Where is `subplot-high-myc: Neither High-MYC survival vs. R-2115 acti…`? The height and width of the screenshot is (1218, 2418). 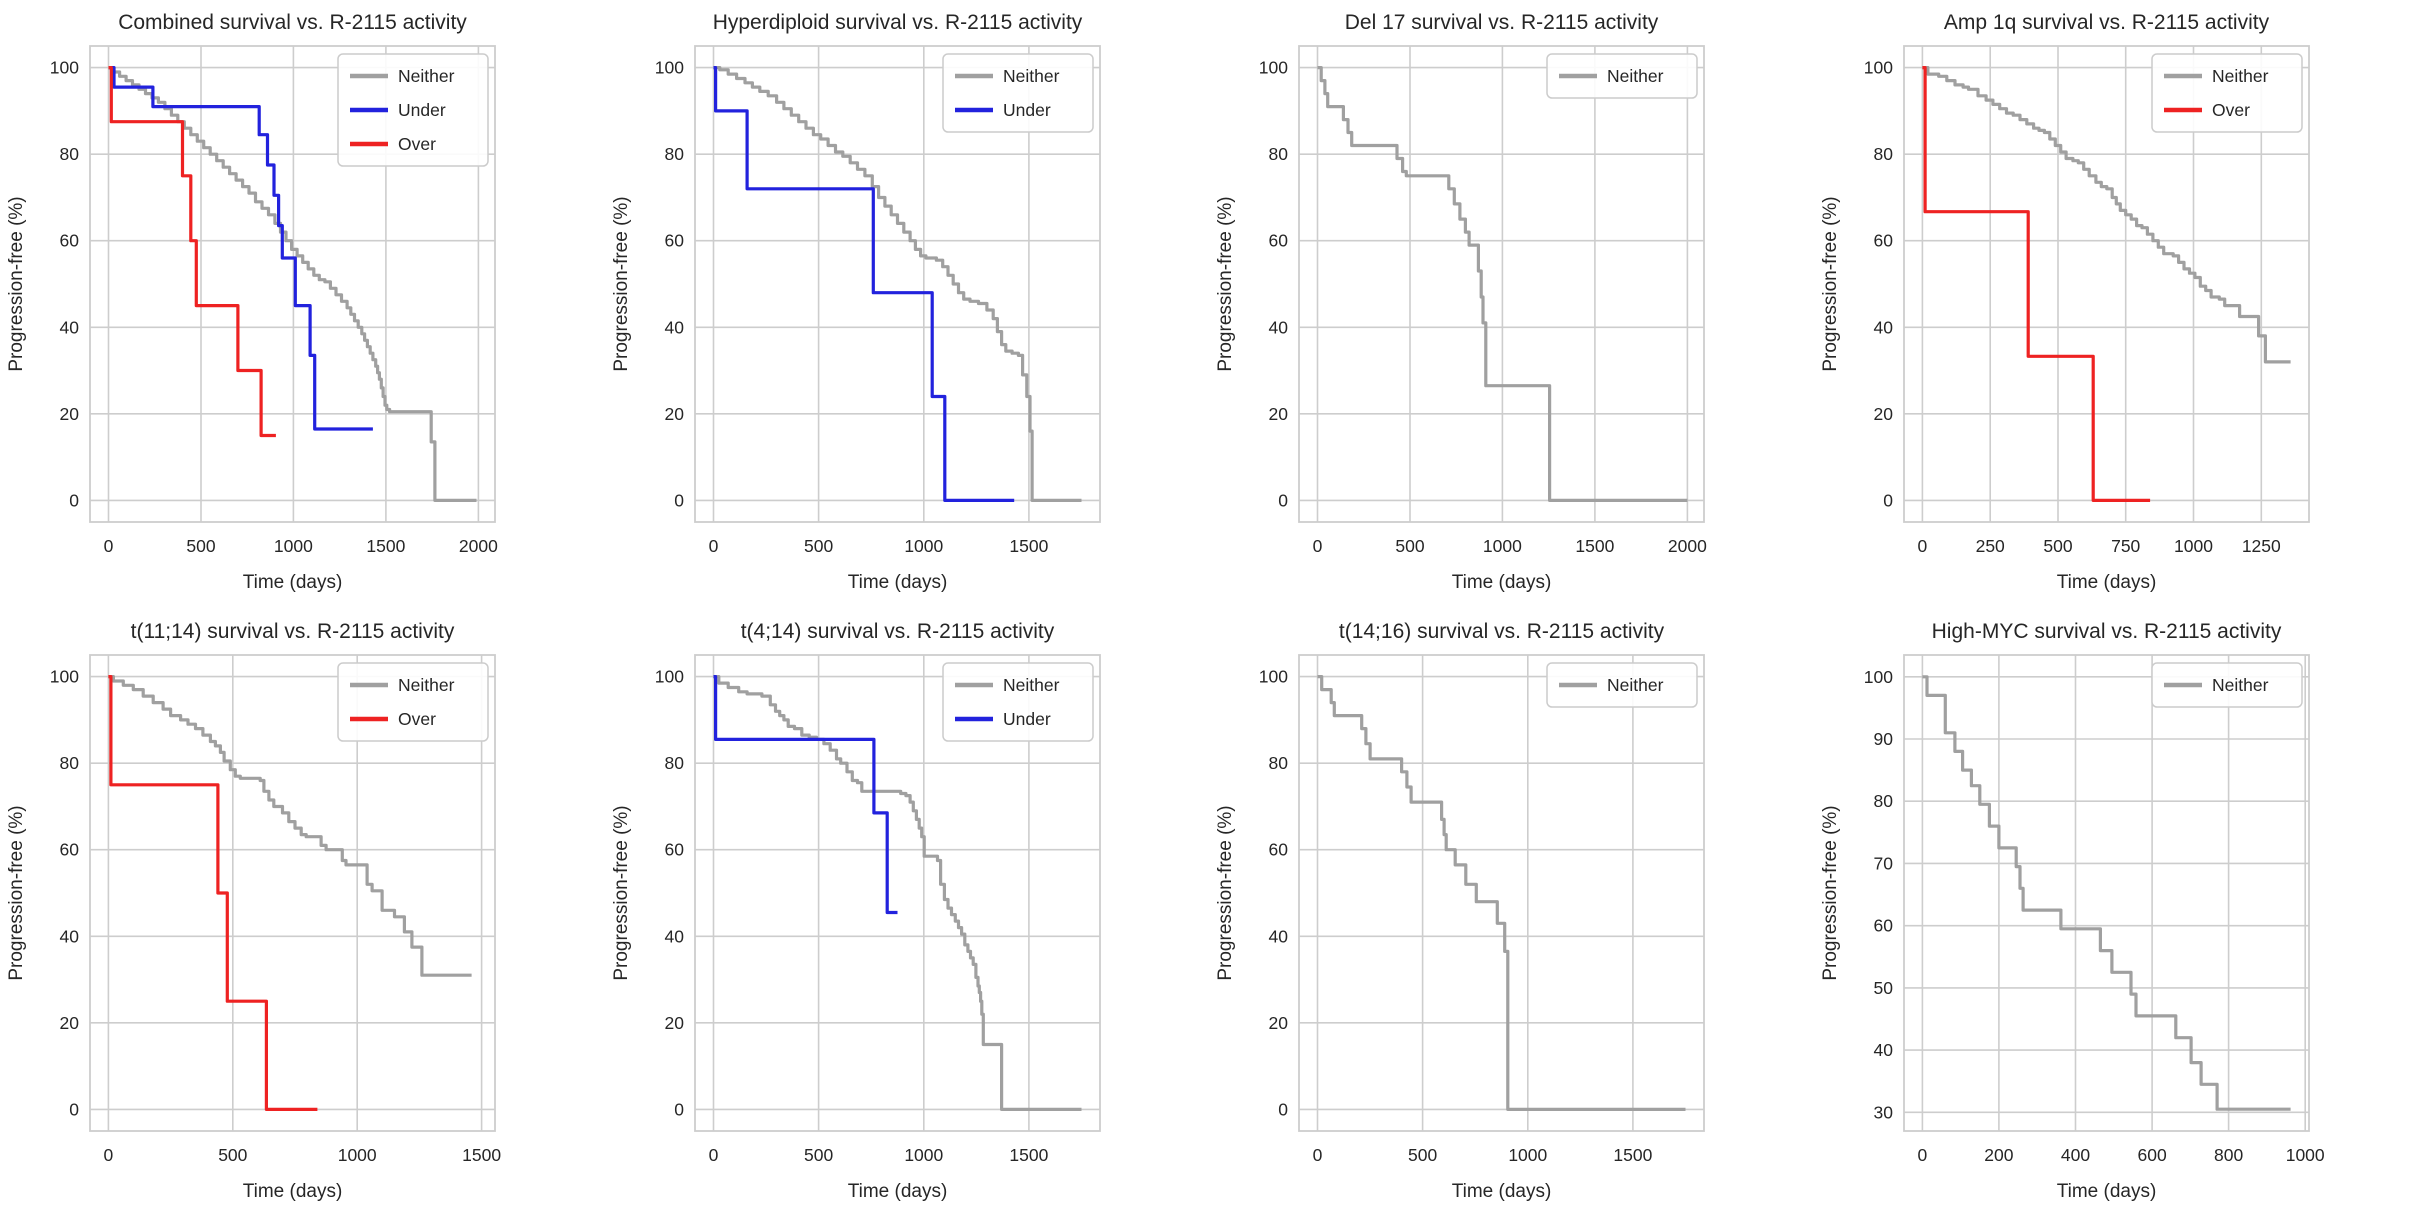
subplot-high-myc: Neither High-MYC survival vs. R-2115 acti… is located at coordinates (2072, 911).